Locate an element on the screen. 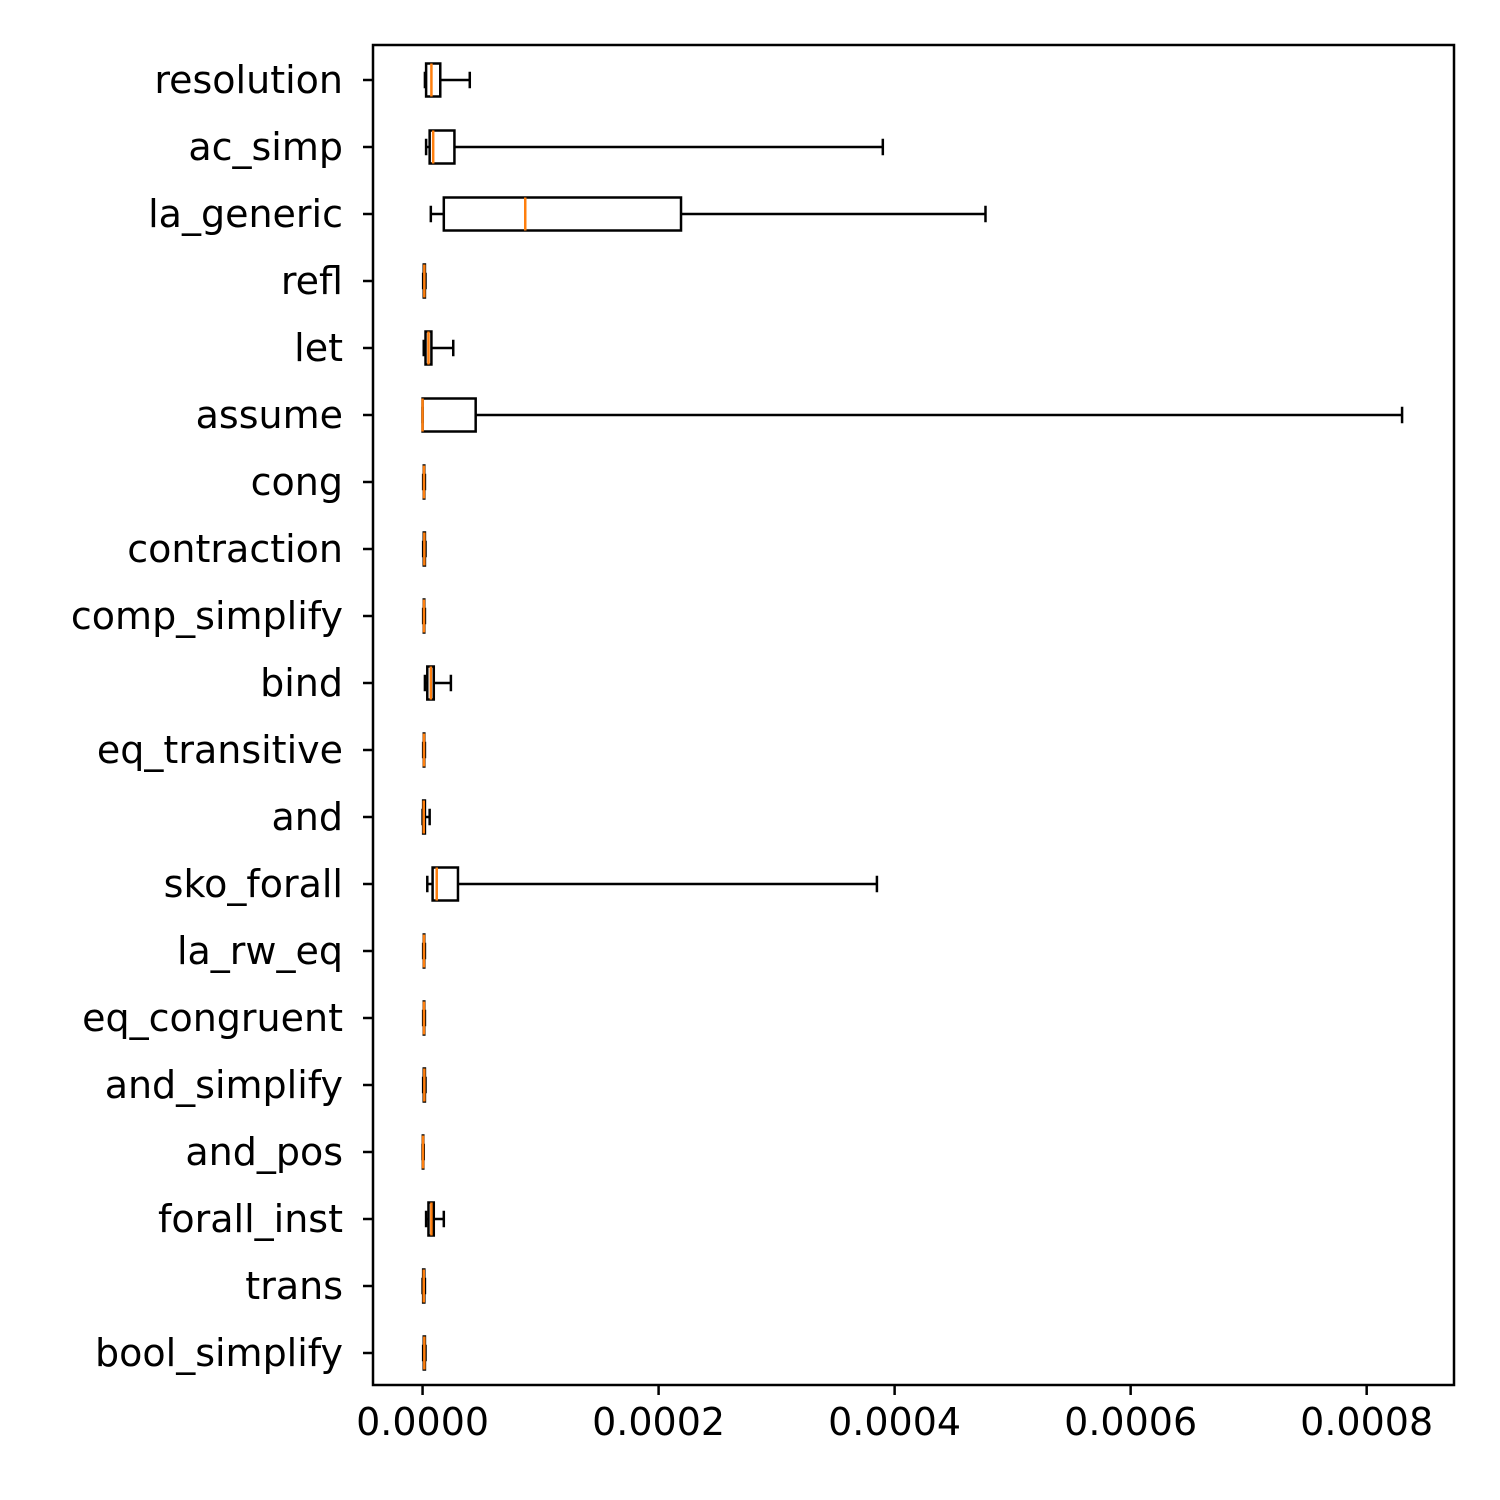 The height and width of the screenshot is (1500, 1500). box-cong is located at coordinates (424, 482).